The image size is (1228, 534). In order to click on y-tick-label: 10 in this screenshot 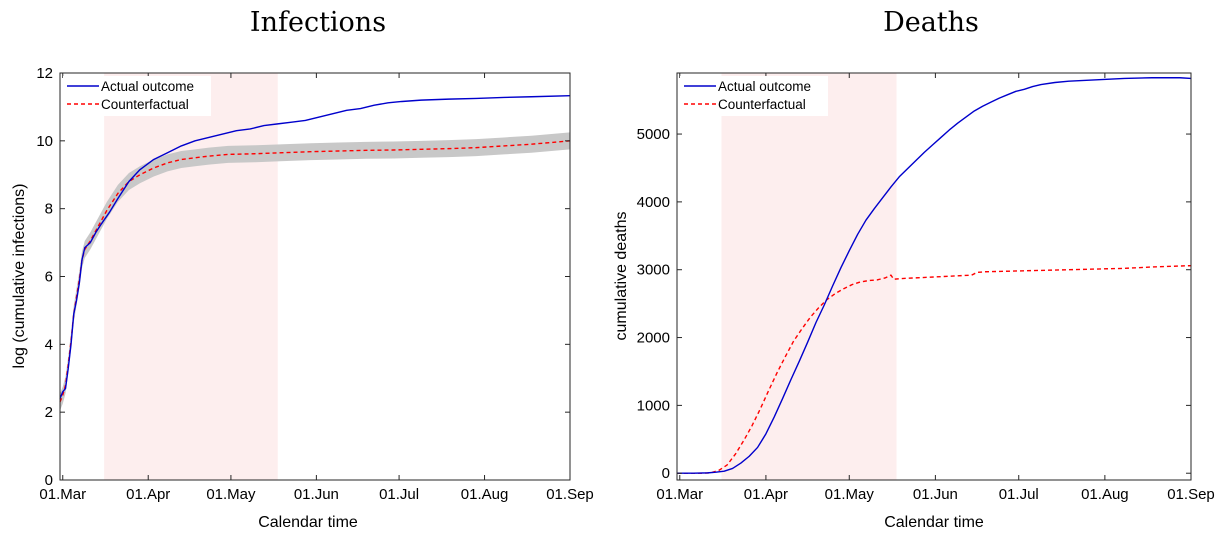, I will do `click(44, 141)`.